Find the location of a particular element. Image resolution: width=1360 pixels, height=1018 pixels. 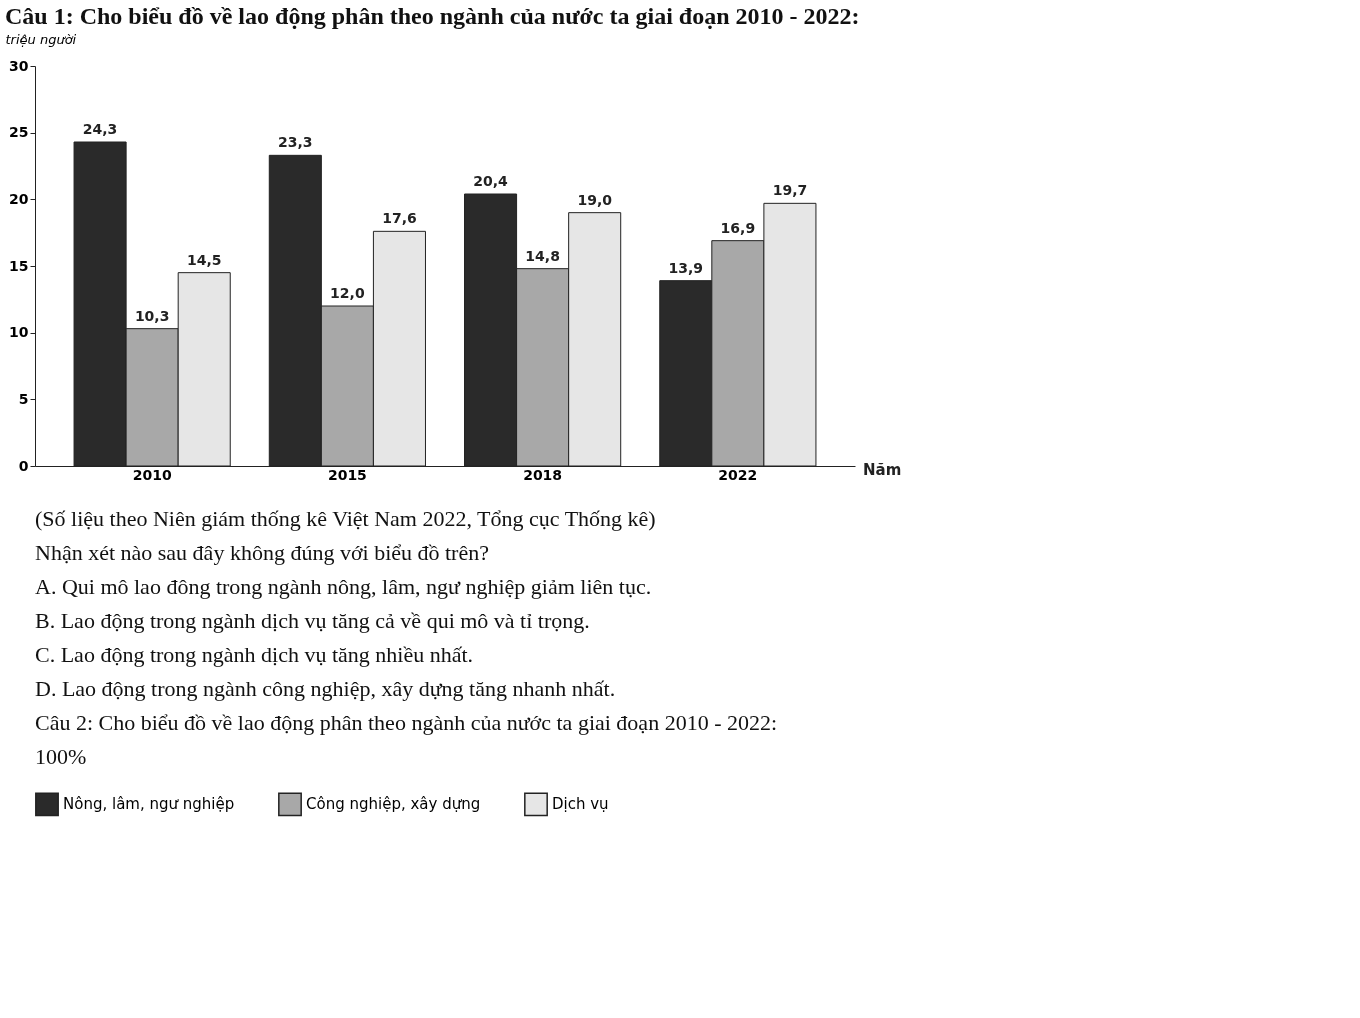

text: B. Lao động trong ngành dịch vụ tăng cả về qui mô và tỉ trọng. is located at coordinates (312, 620).